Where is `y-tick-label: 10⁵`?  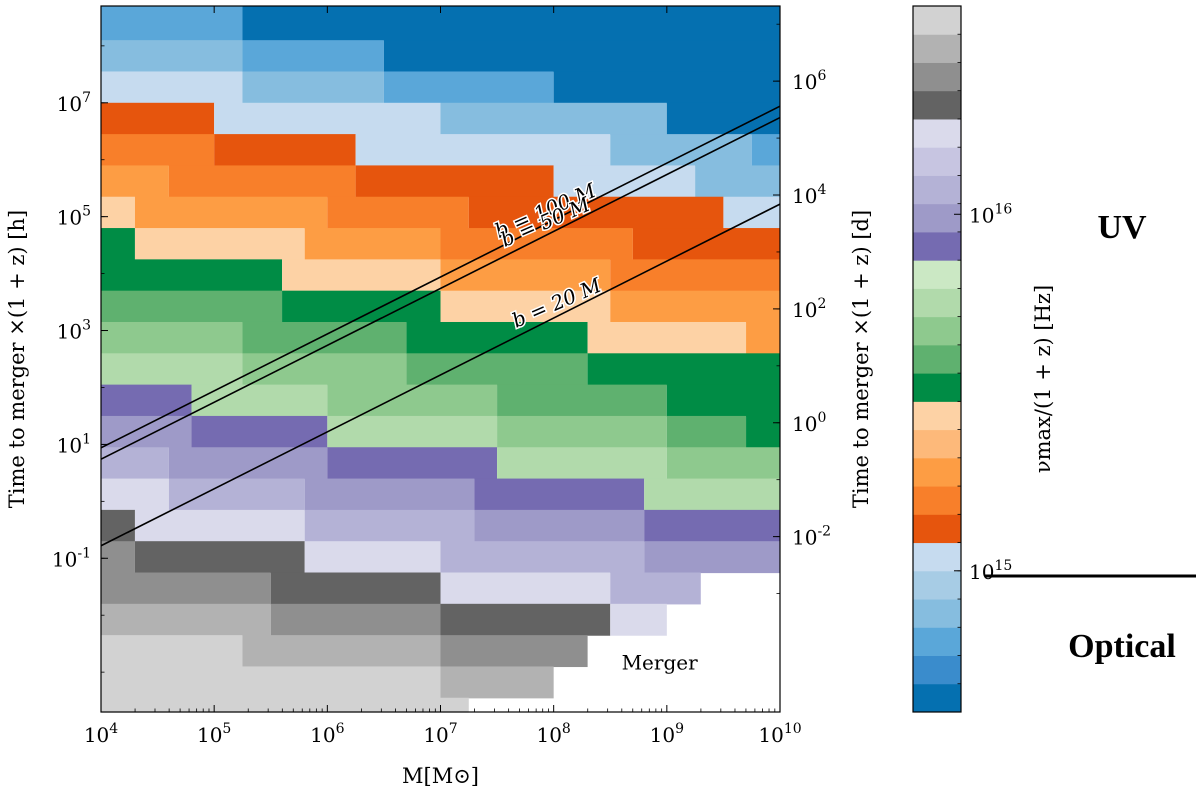 y-tick-label: 10⁵ is located at coordinates (74, 217).